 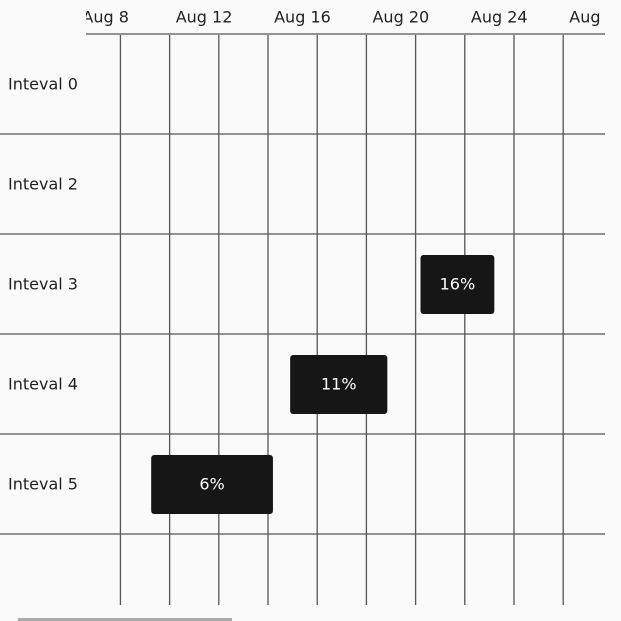 I want to click on timeline-header: Aug 8 Aug 12 Aug 16 Aug 20 Aug 24 Aug 28, so click(x=351, y=17).